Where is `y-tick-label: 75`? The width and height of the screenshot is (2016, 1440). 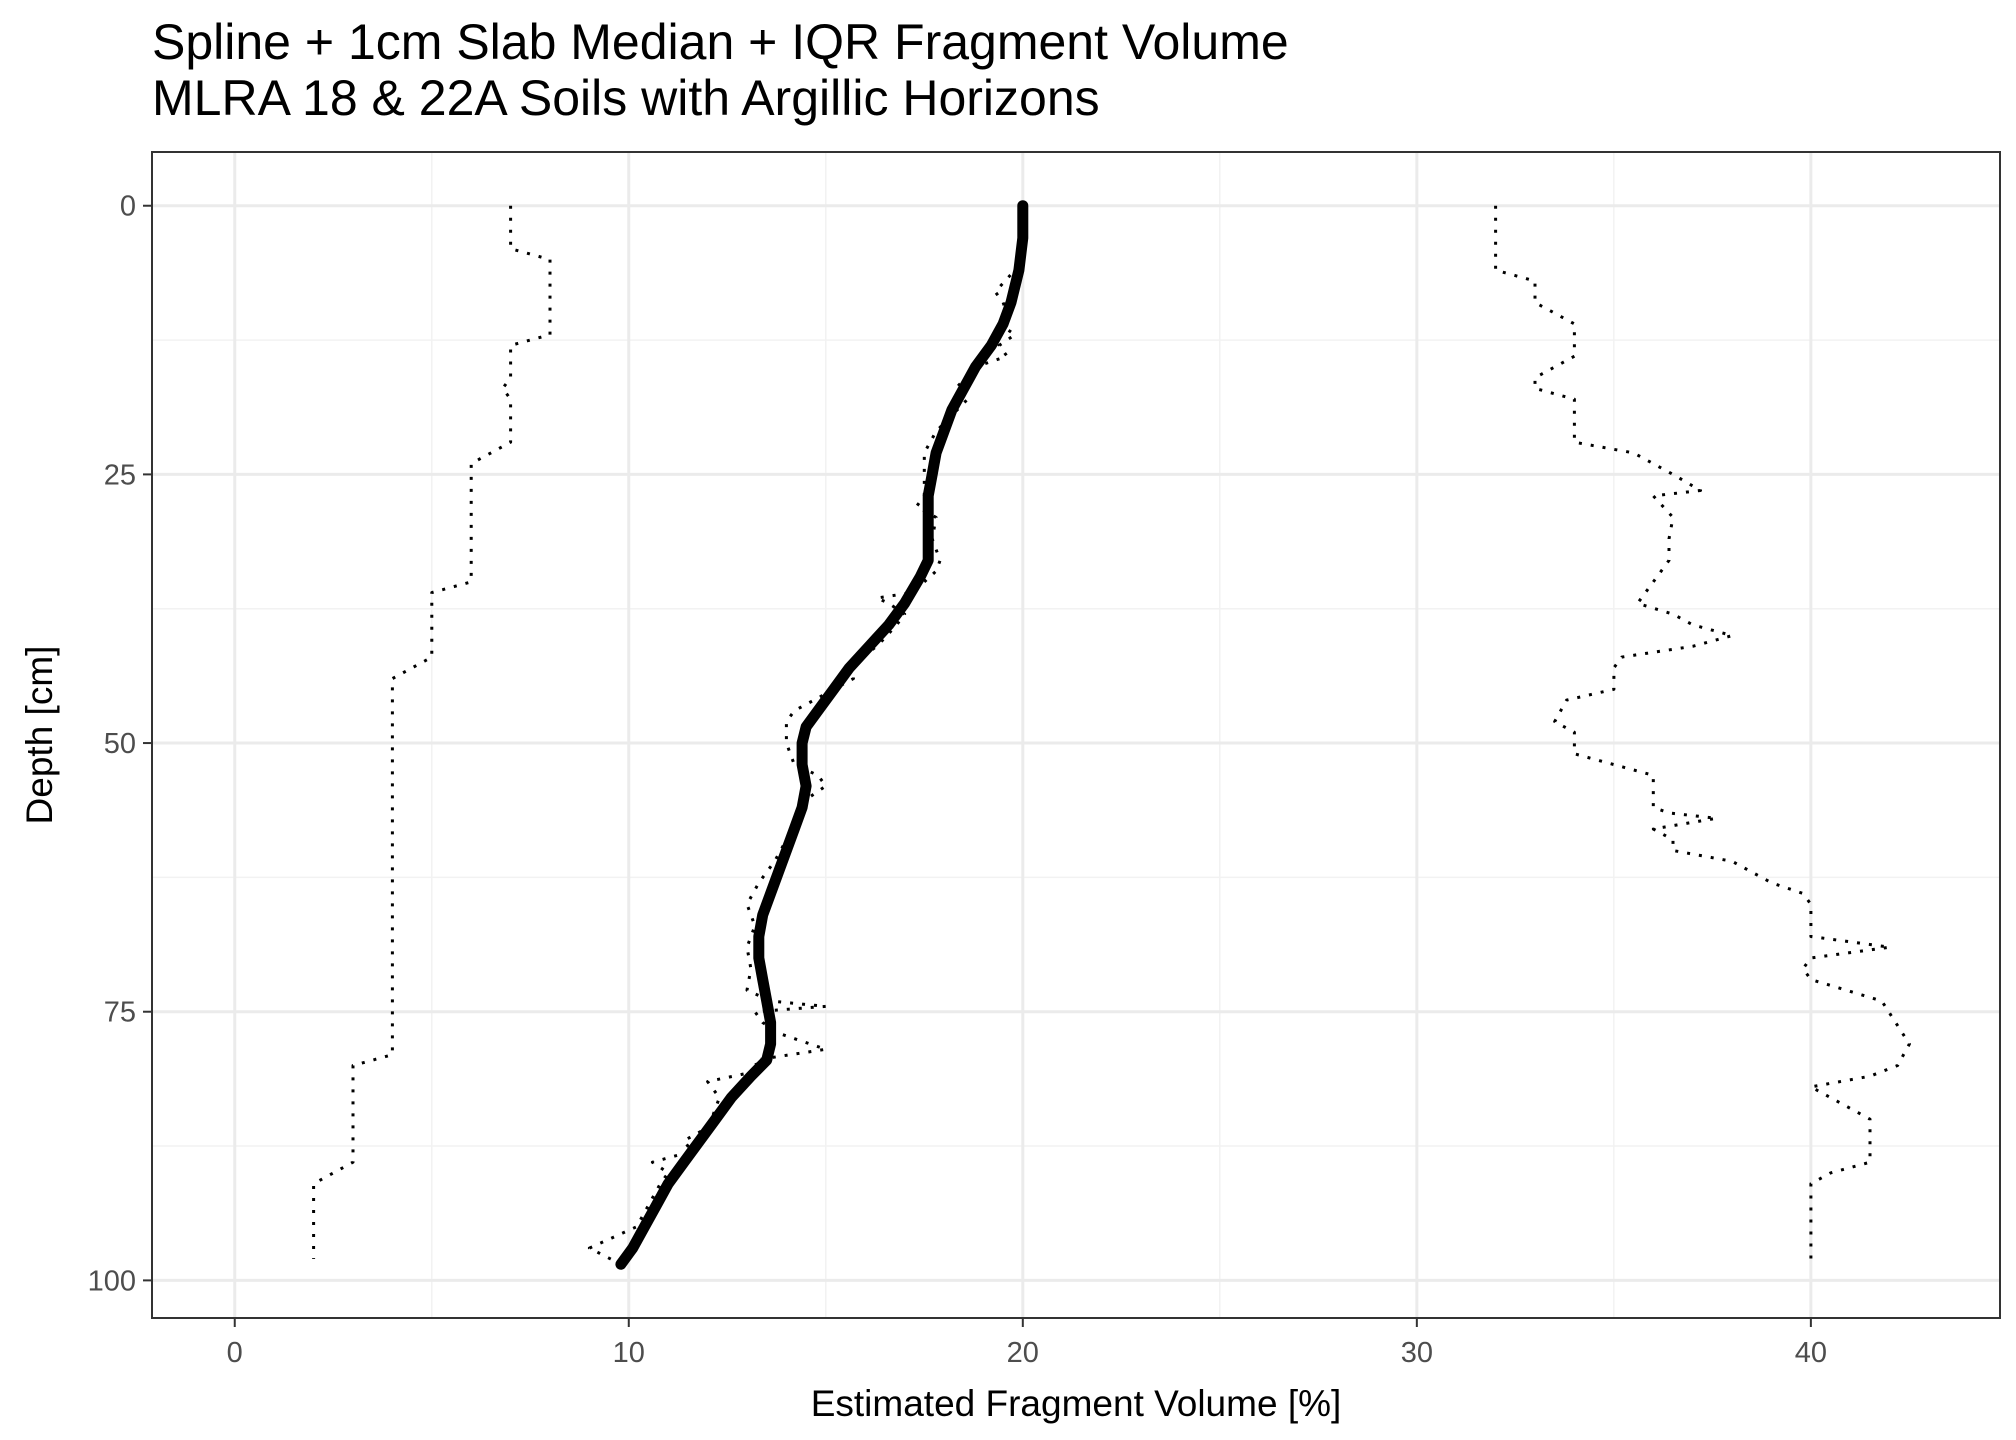
y-tick-label: 75 is located at coordinates (120, 1013).